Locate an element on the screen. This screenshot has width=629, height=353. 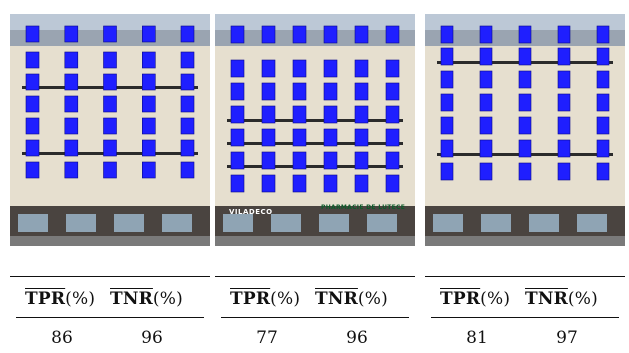
tnr-value: 97 is located at coordinates (567, 338).